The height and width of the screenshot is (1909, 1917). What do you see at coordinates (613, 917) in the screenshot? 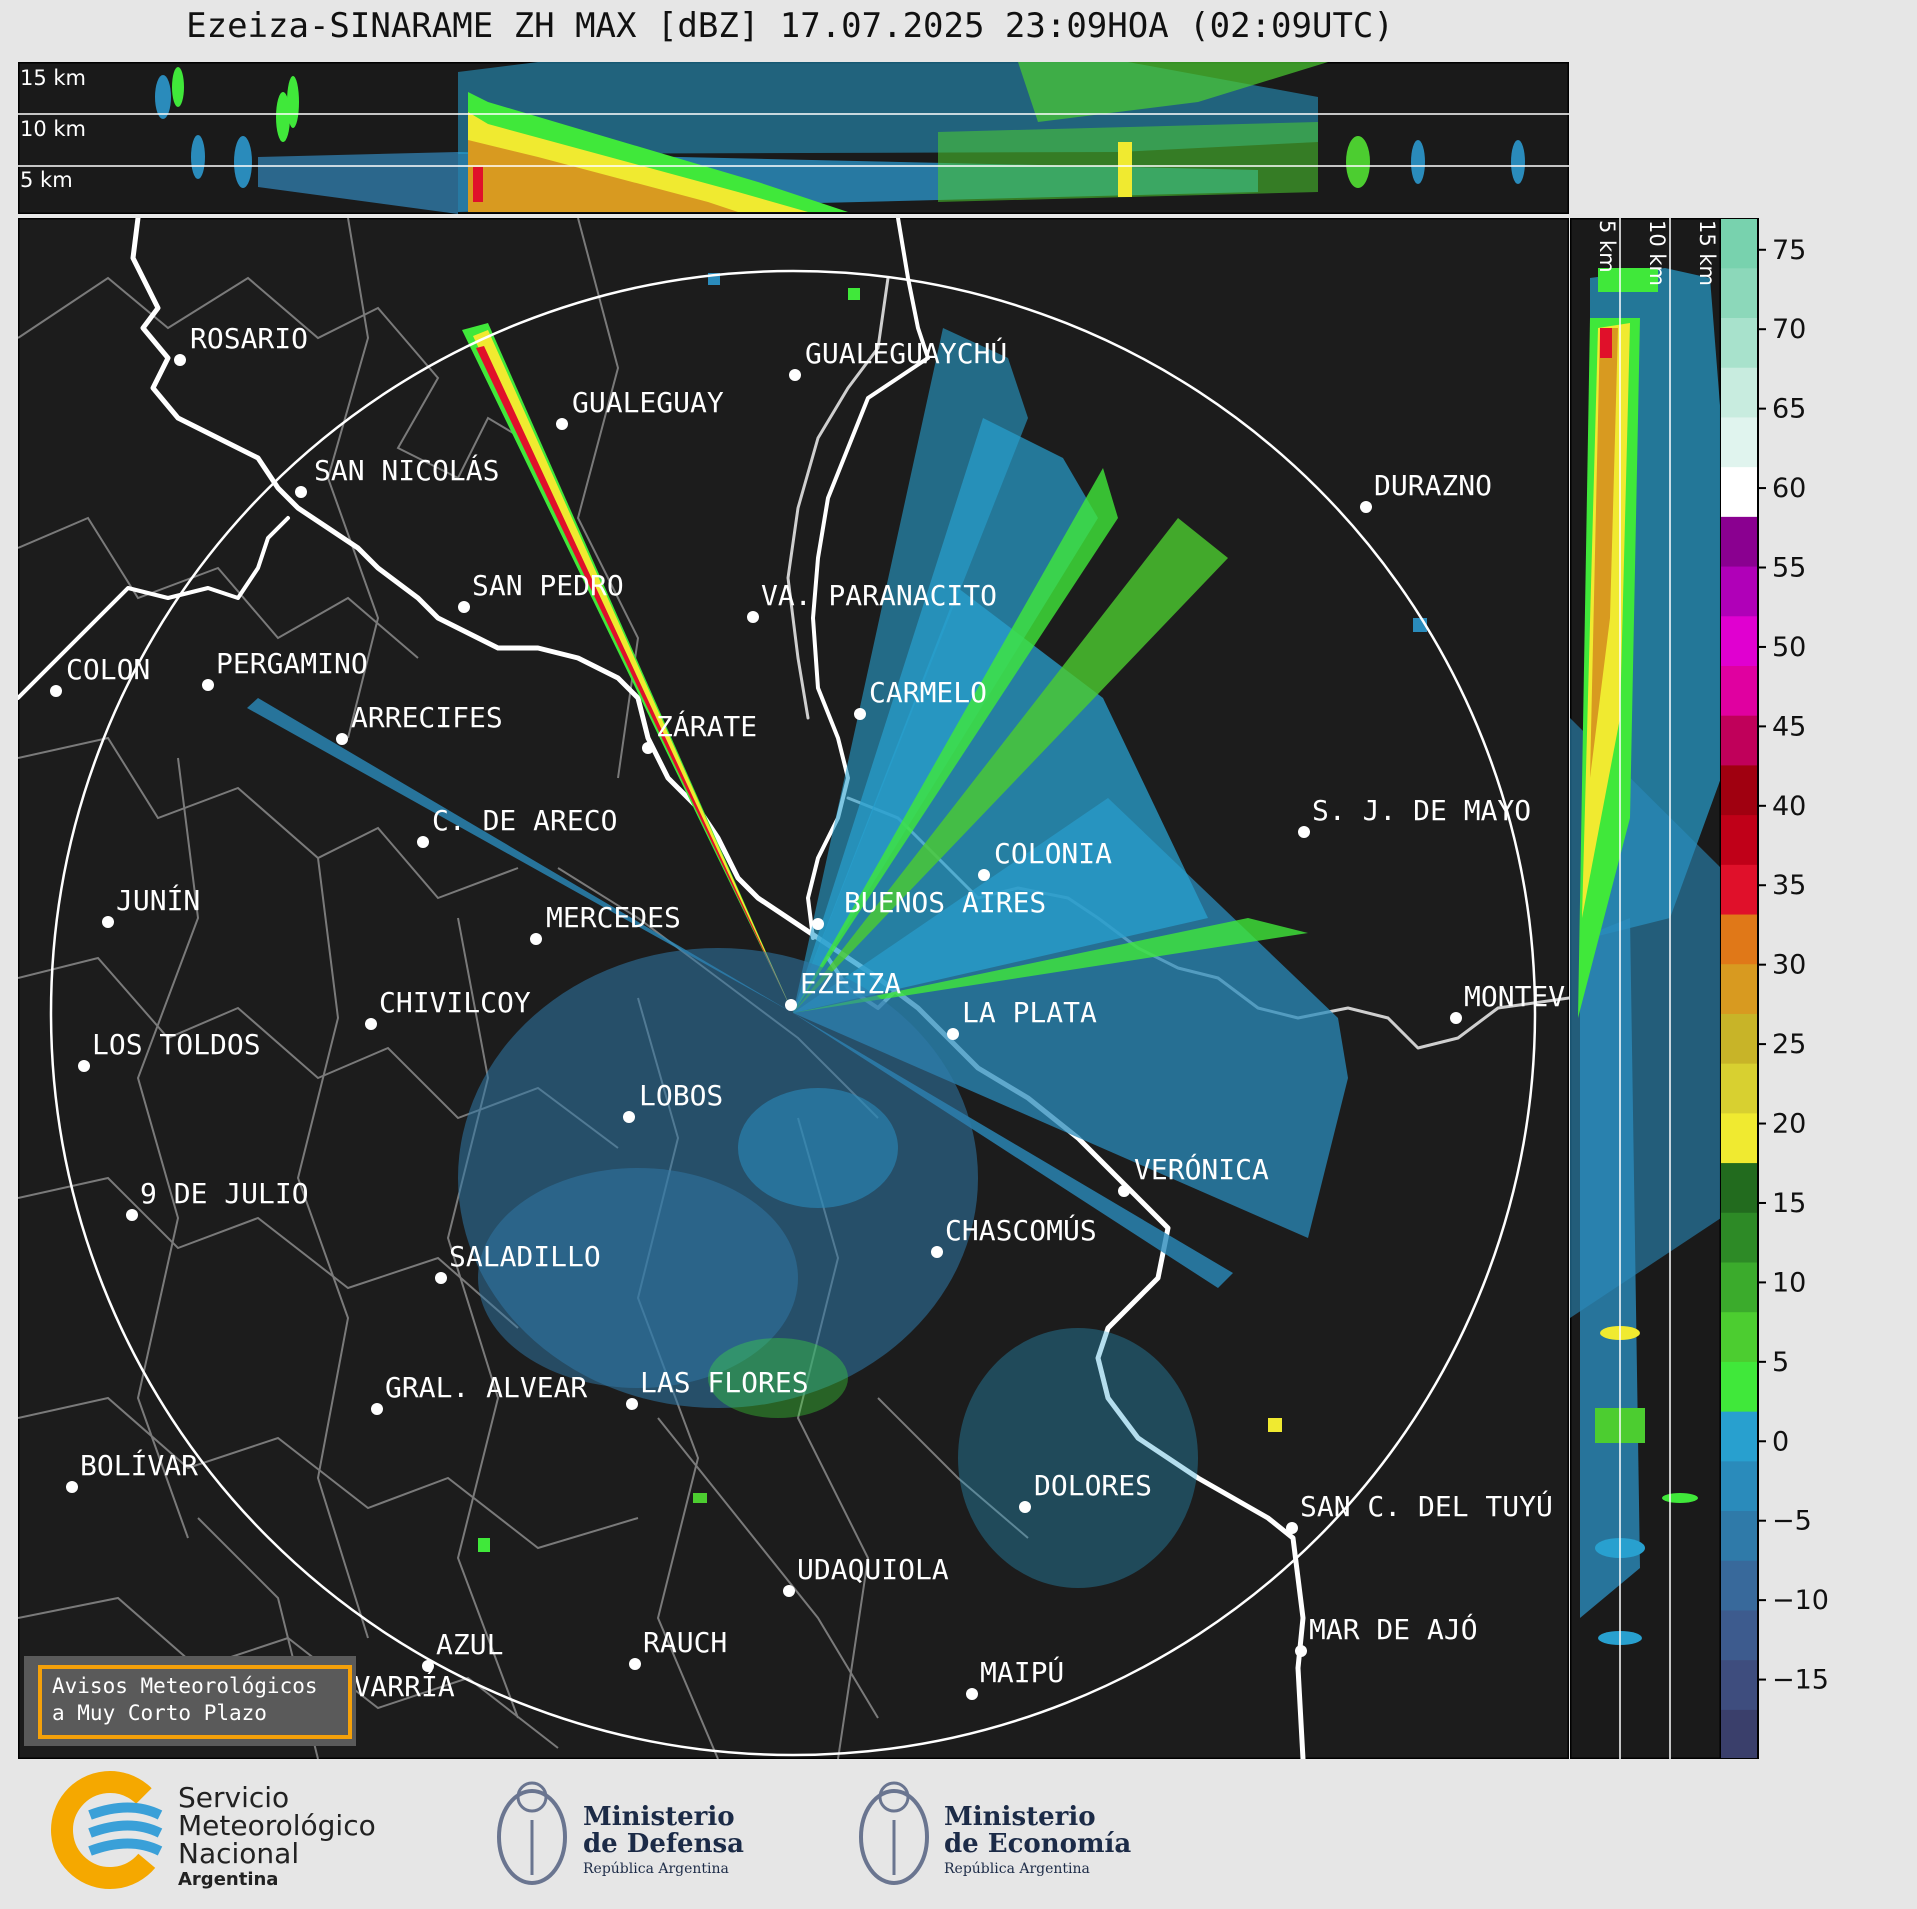
I see `city-label-mercedes: MERCEDES` at bounding box center [613, 917].